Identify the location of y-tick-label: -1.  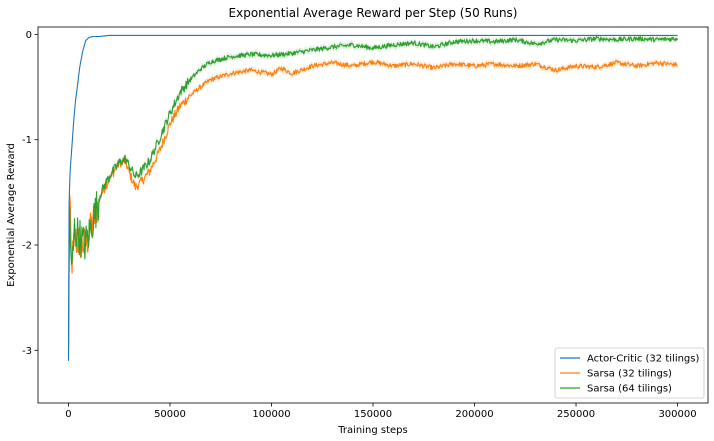
(27, 140).